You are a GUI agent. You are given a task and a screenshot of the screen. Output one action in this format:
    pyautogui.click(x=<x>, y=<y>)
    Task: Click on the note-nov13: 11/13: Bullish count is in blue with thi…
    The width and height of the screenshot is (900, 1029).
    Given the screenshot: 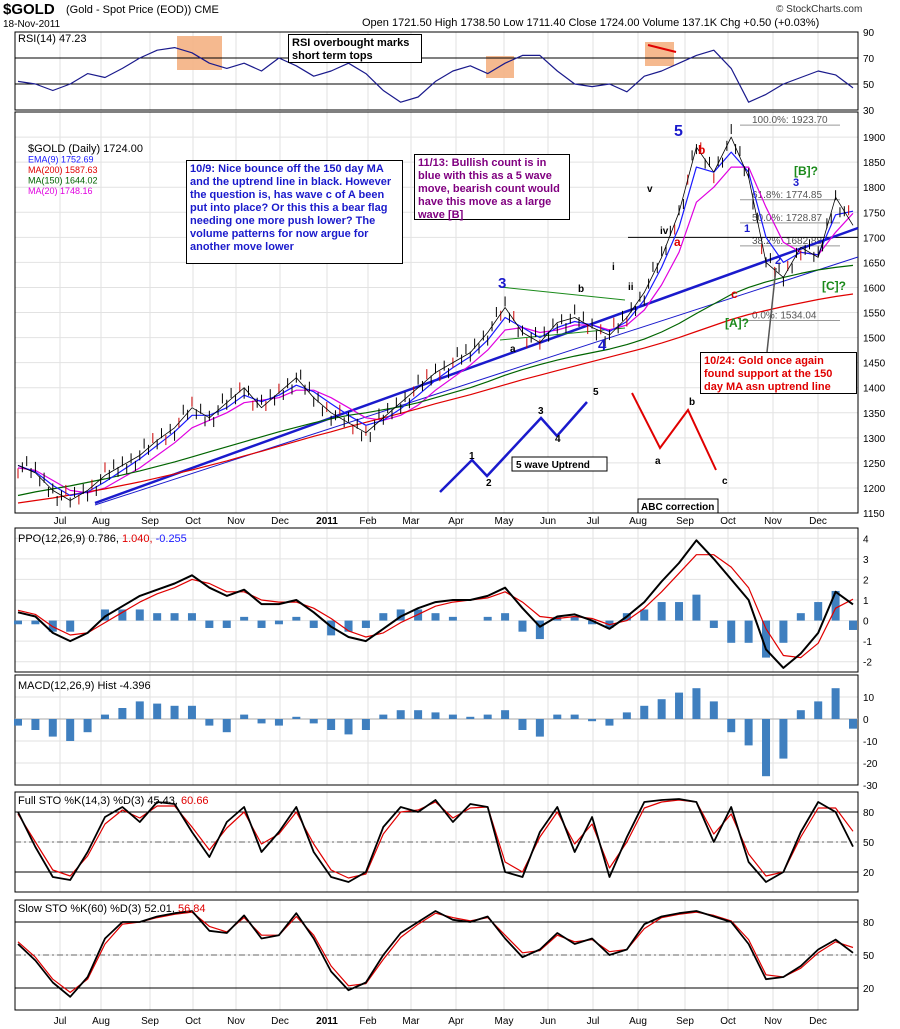 What is the action you would take?
    pyautogui.click(x=492, y=187)
    